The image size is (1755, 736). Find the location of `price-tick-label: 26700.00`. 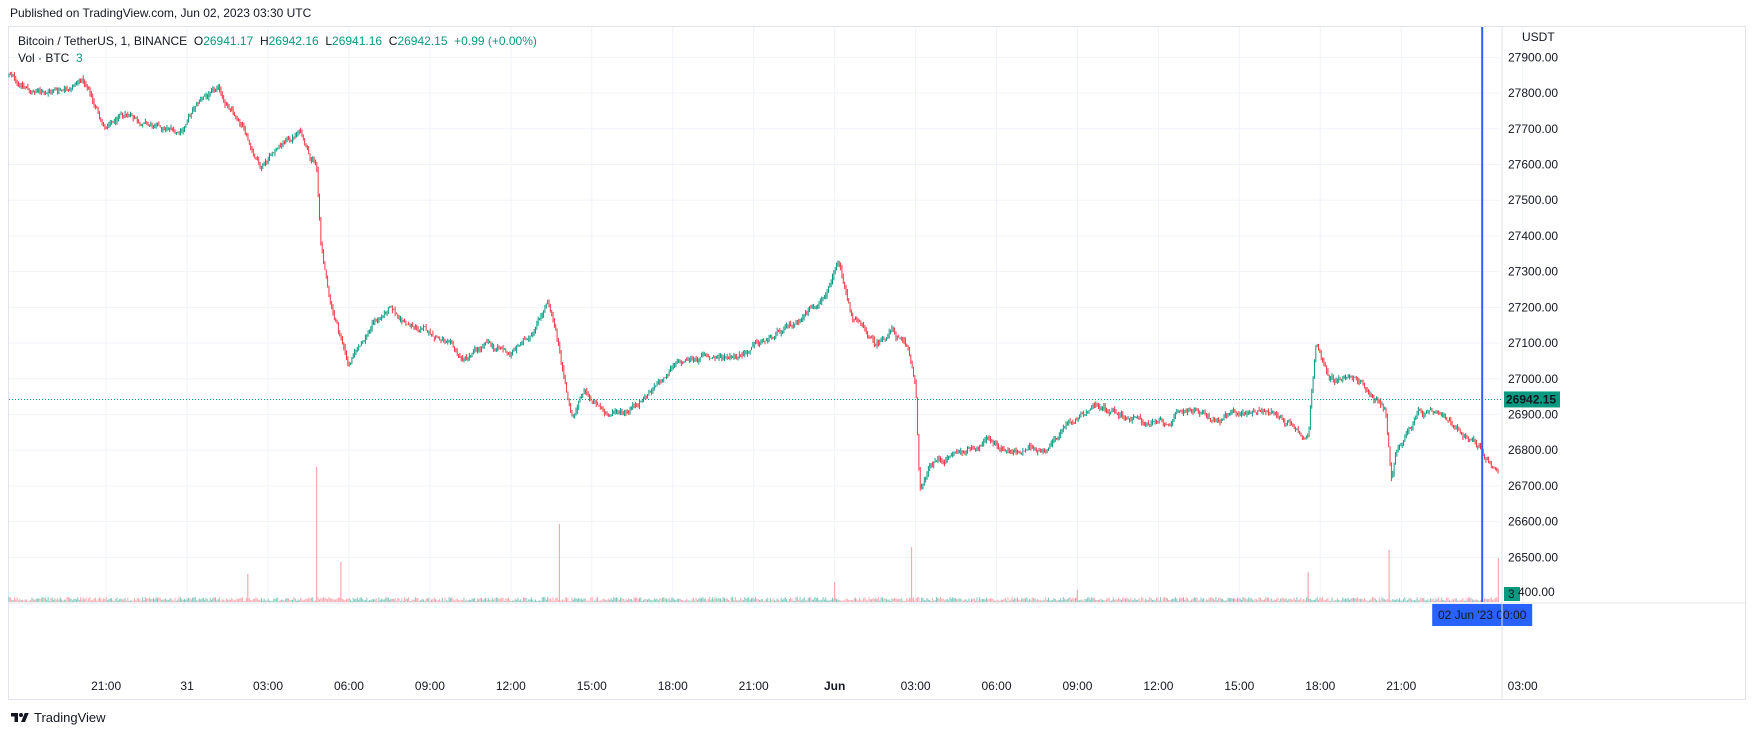

price-tick-label: 26700.00 is located at coordinates (1533, 486).